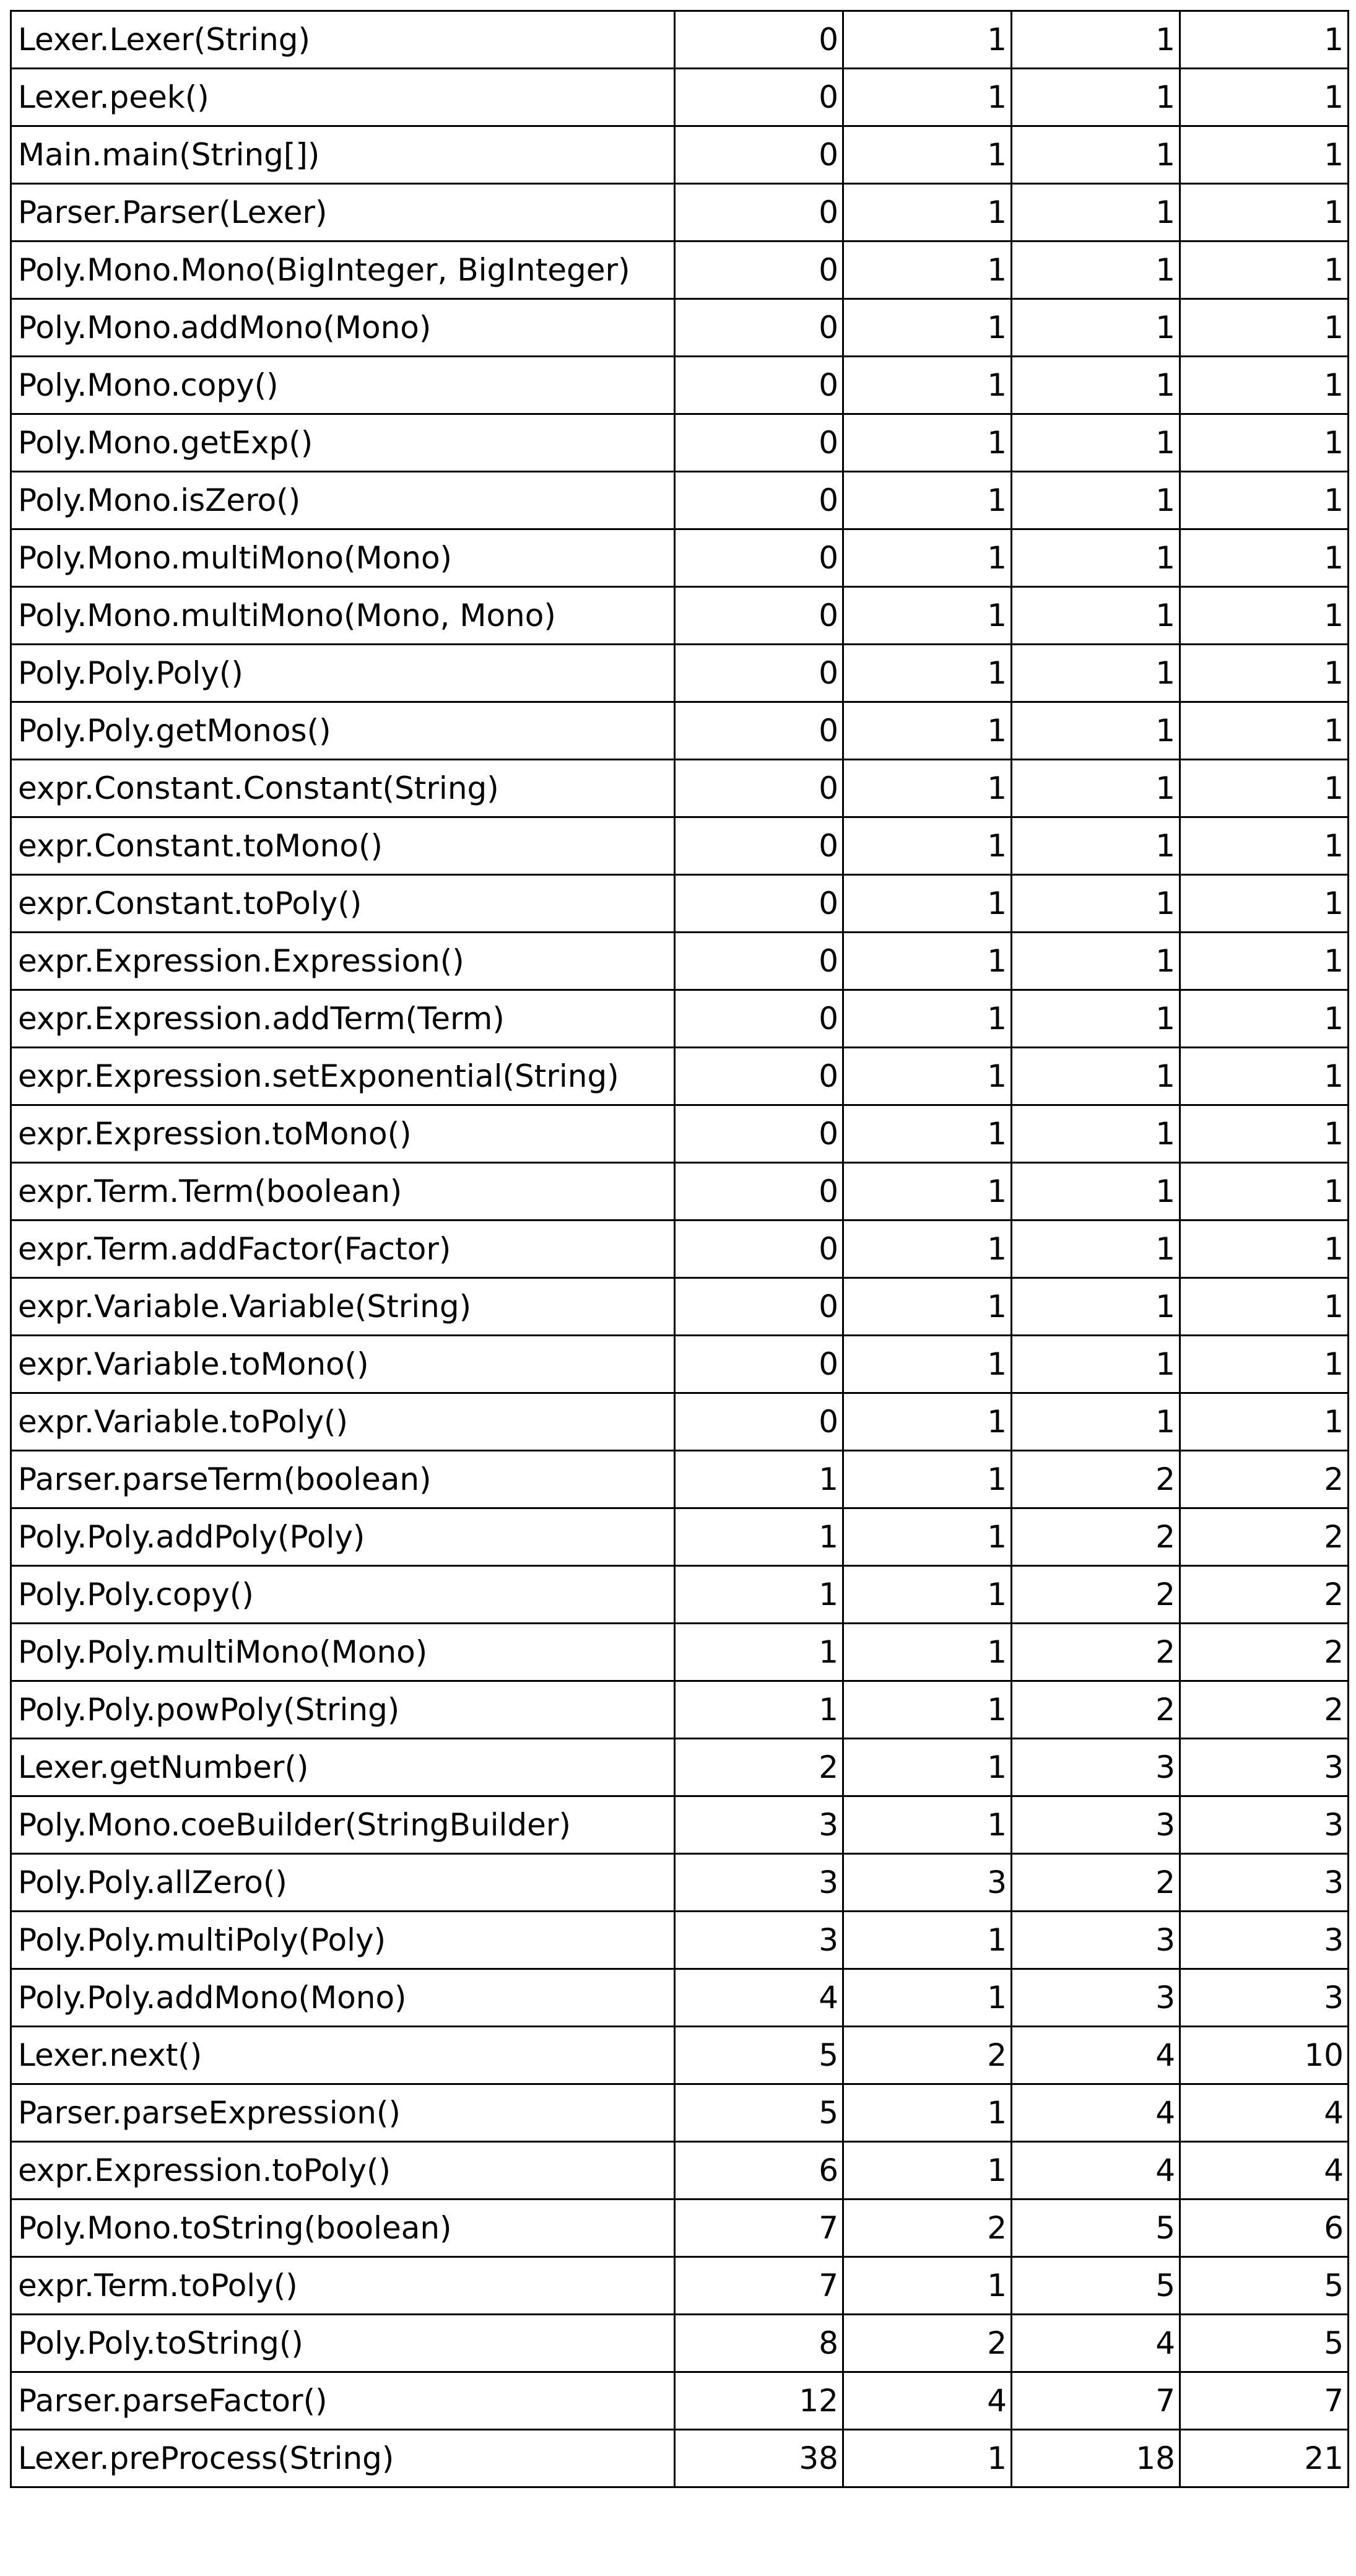 This screenshot has height=2576, width=1356. Describe the element at coordinates (759, 2343) in the screenshot. I see `metric-1-cell: 8` at that location.